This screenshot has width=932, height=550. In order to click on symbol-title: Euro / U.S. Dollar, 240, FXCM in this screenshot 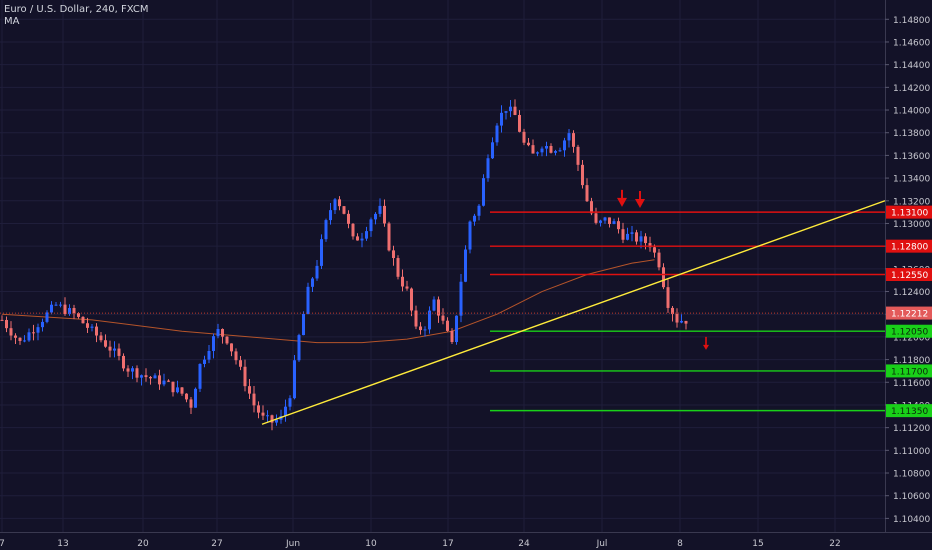, I will do `click(76, 9)`.